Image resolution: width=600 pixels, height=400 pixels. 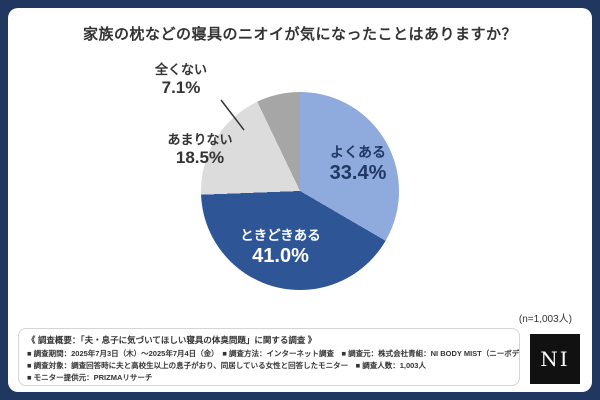 I want to click on segment-percentage: 41.0%, so click(x=280, y=256).